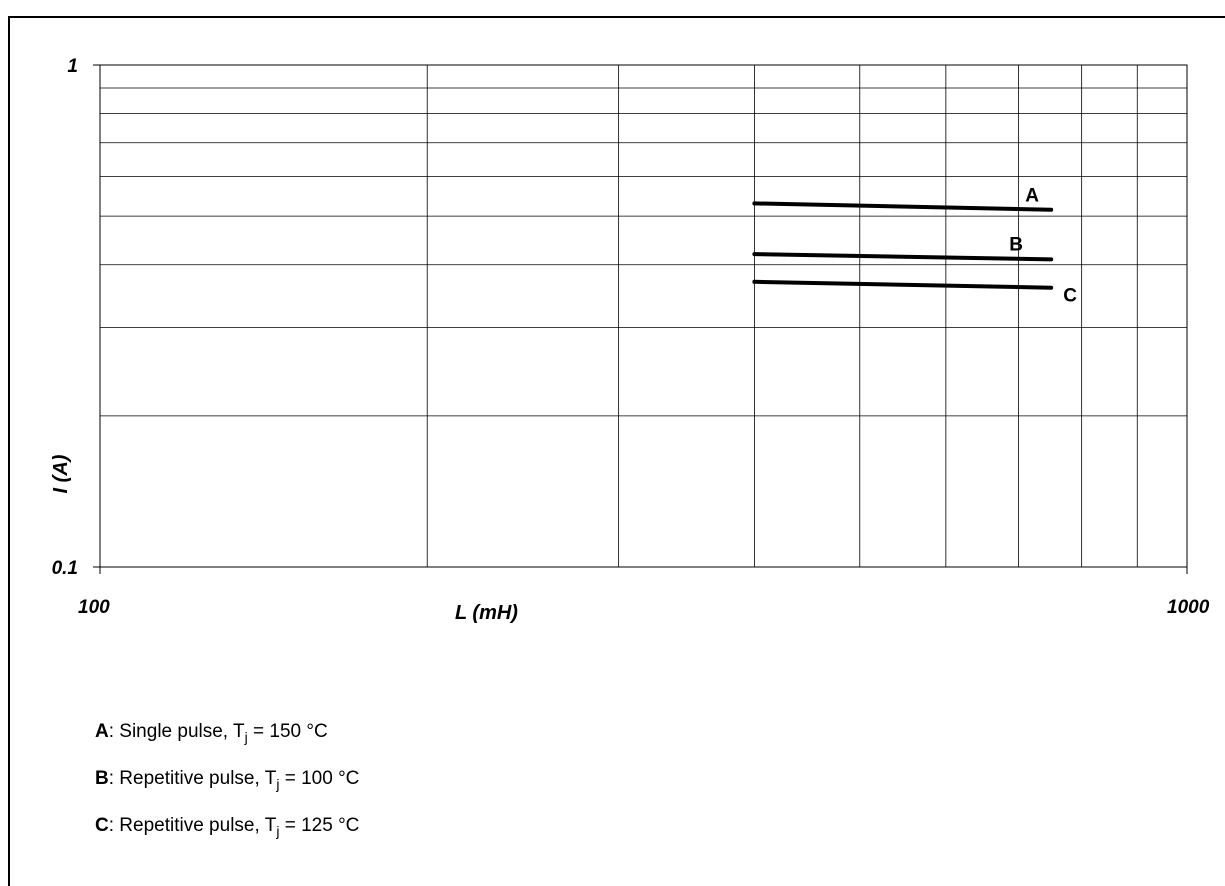  I want to click on legend-sub-a: j, so click(246, 737).